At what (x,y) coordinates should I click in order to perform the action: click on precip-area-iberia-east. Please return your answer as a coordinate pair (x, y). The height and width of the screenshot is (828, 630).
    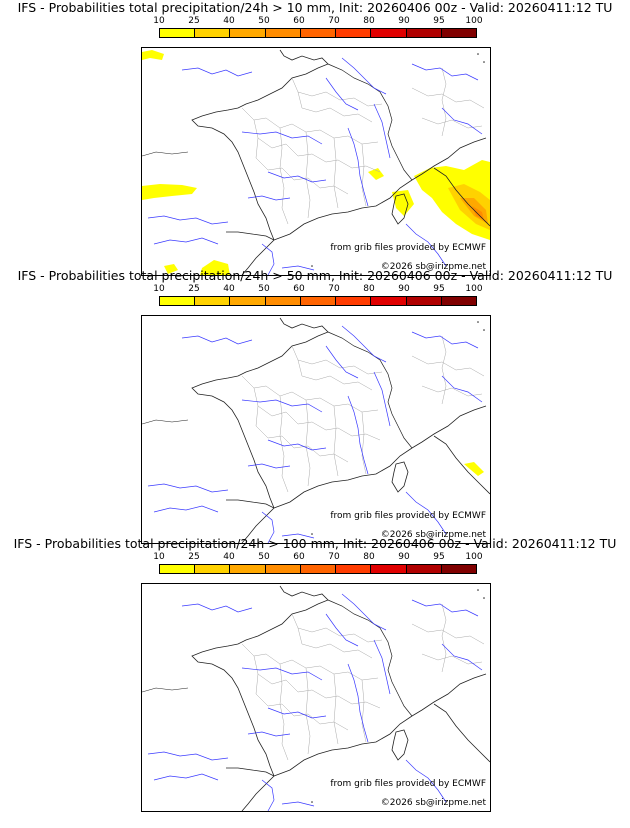
    Looking at the image, I should click on (215, 267).